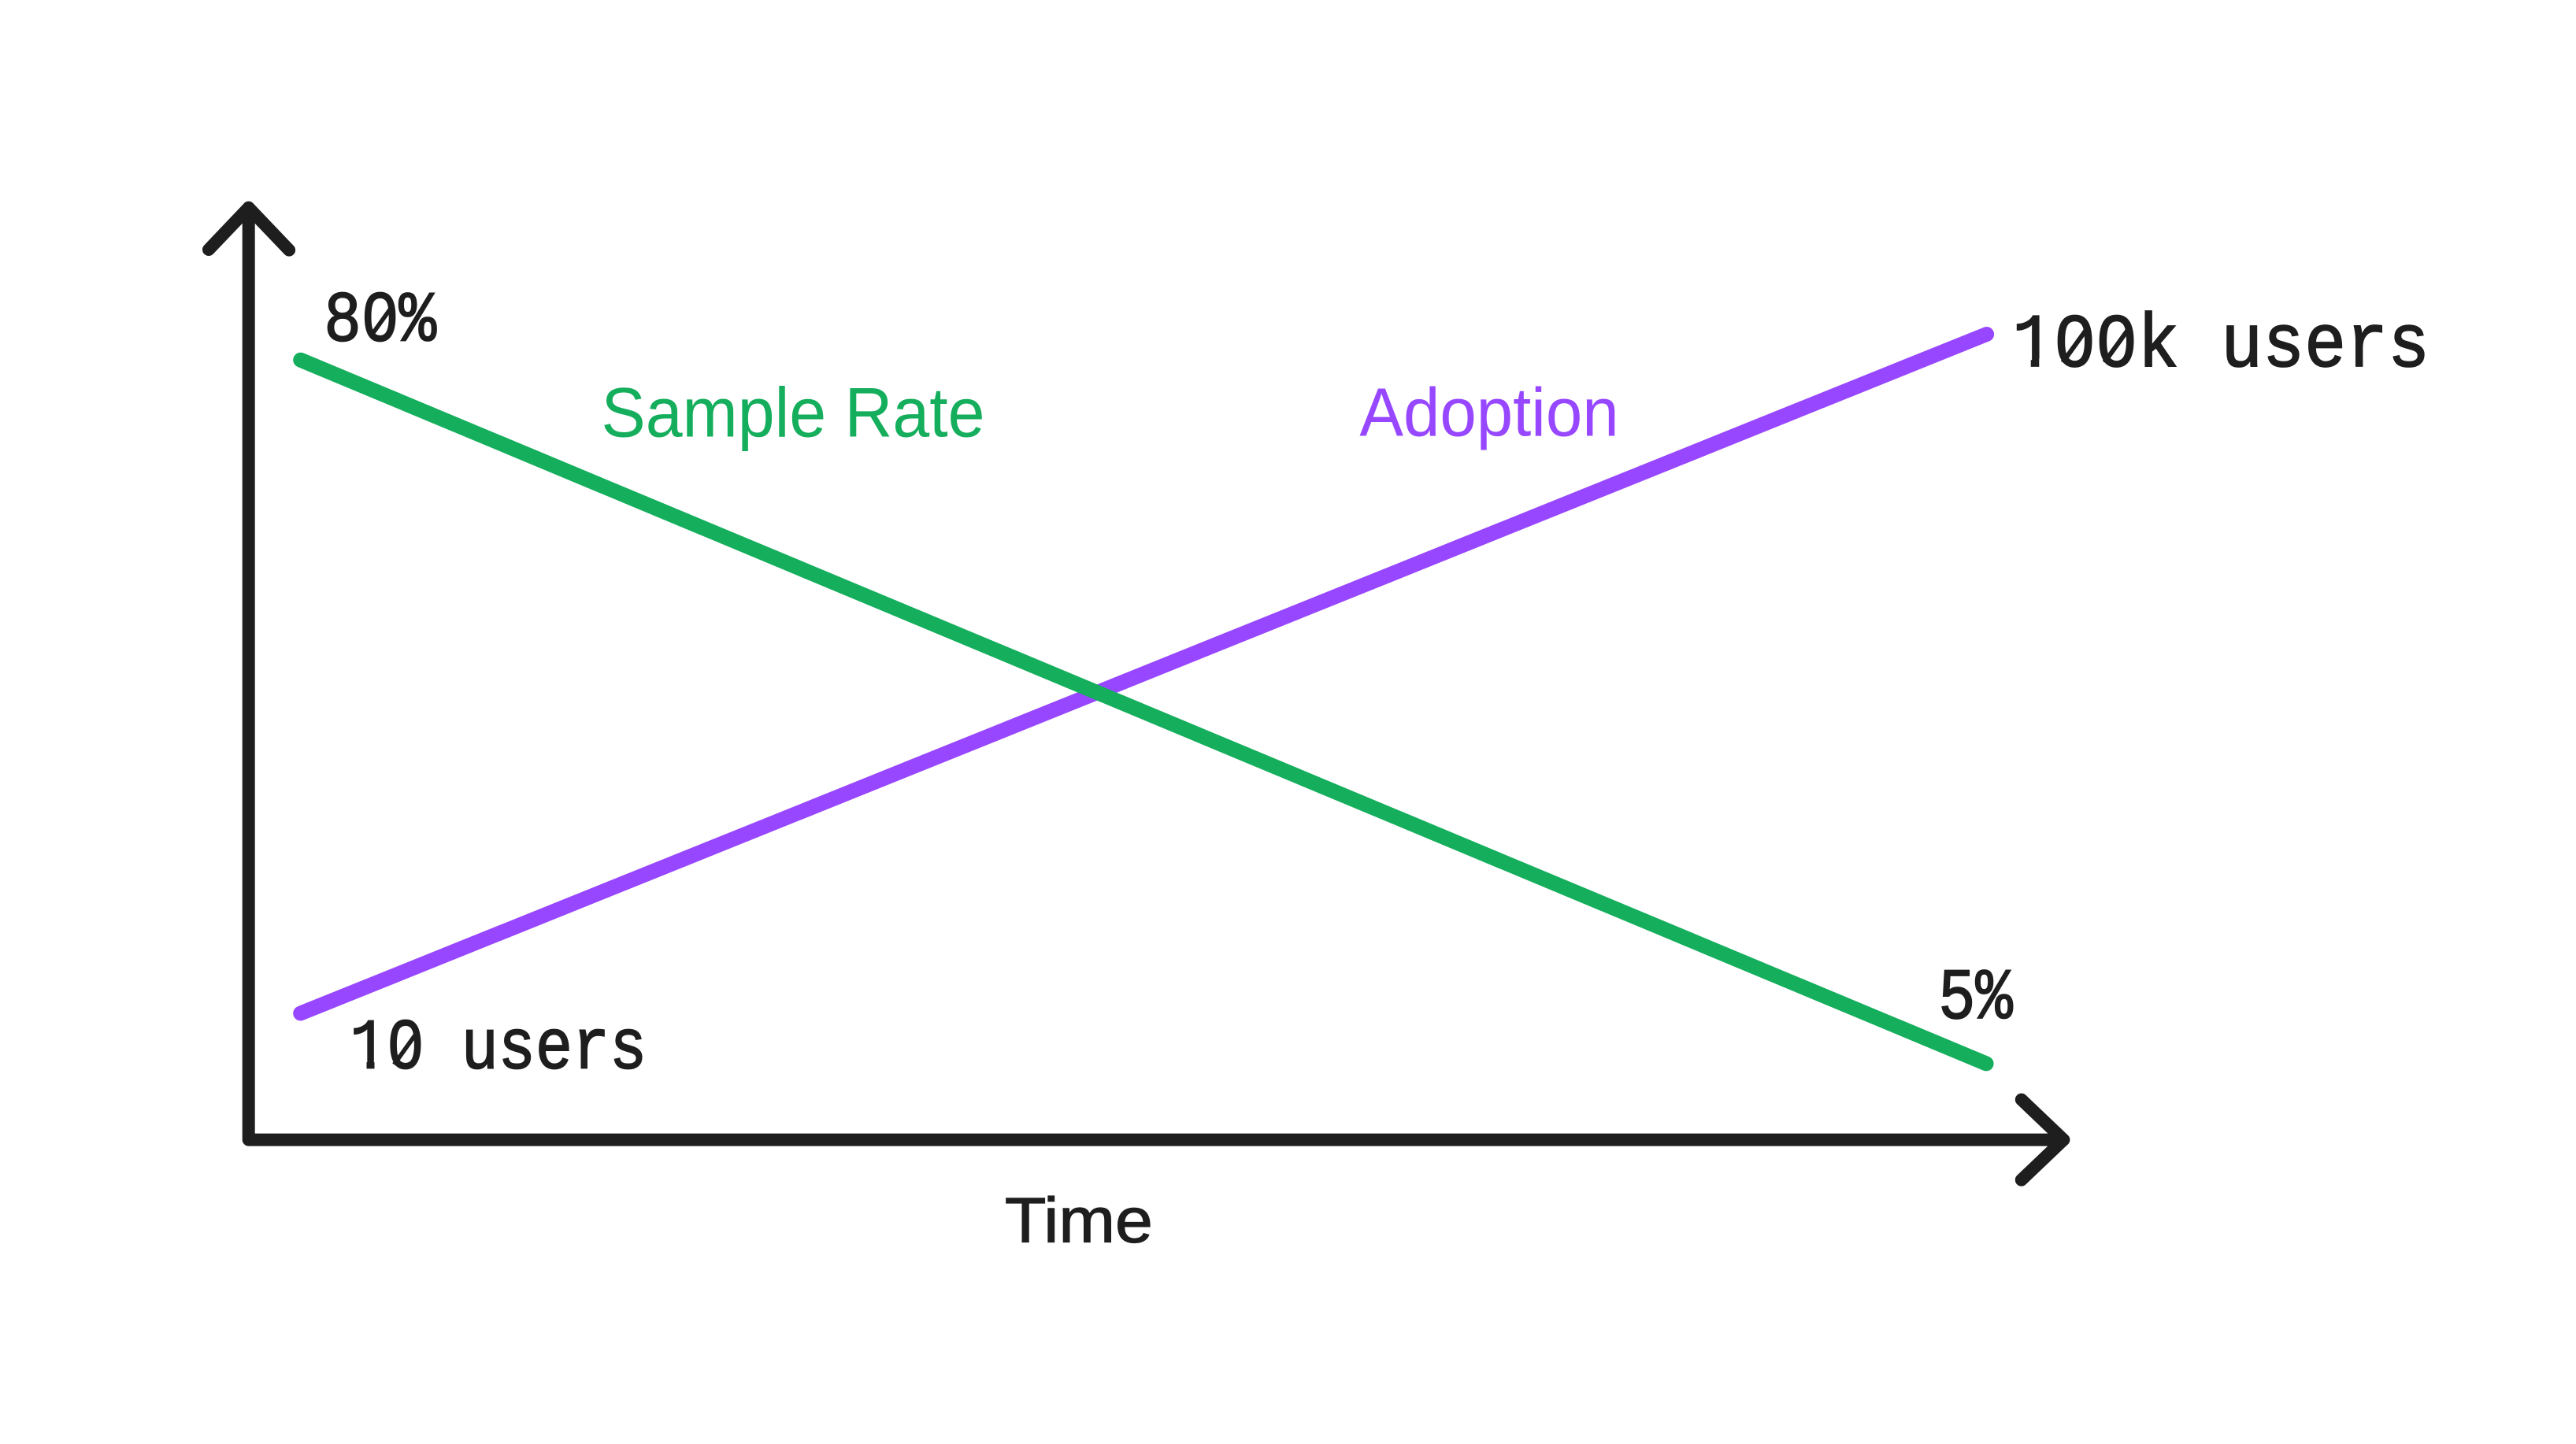 This screenshot has height=1444, width=2576. I want to click on svg-text: 5%, so click(1975, 999).